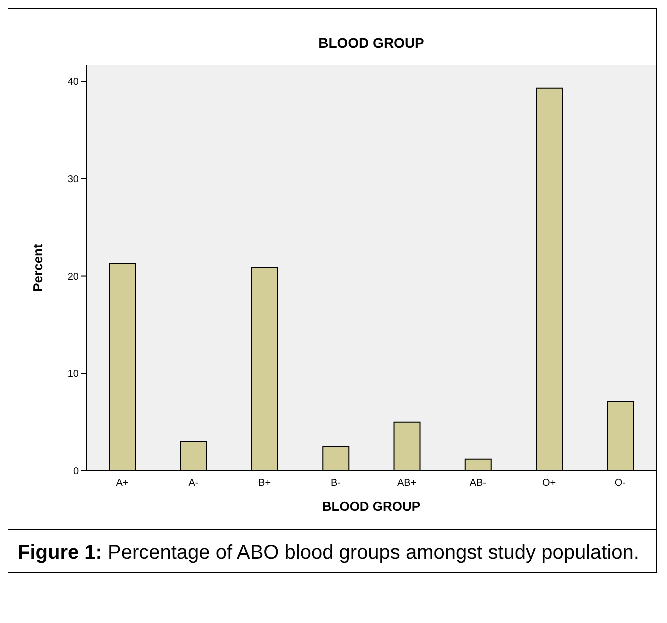  What do you see at coordinates (478, 484) in the screenshot?
I see `x-tick-label: AB-` at bounding box center [478, 484].